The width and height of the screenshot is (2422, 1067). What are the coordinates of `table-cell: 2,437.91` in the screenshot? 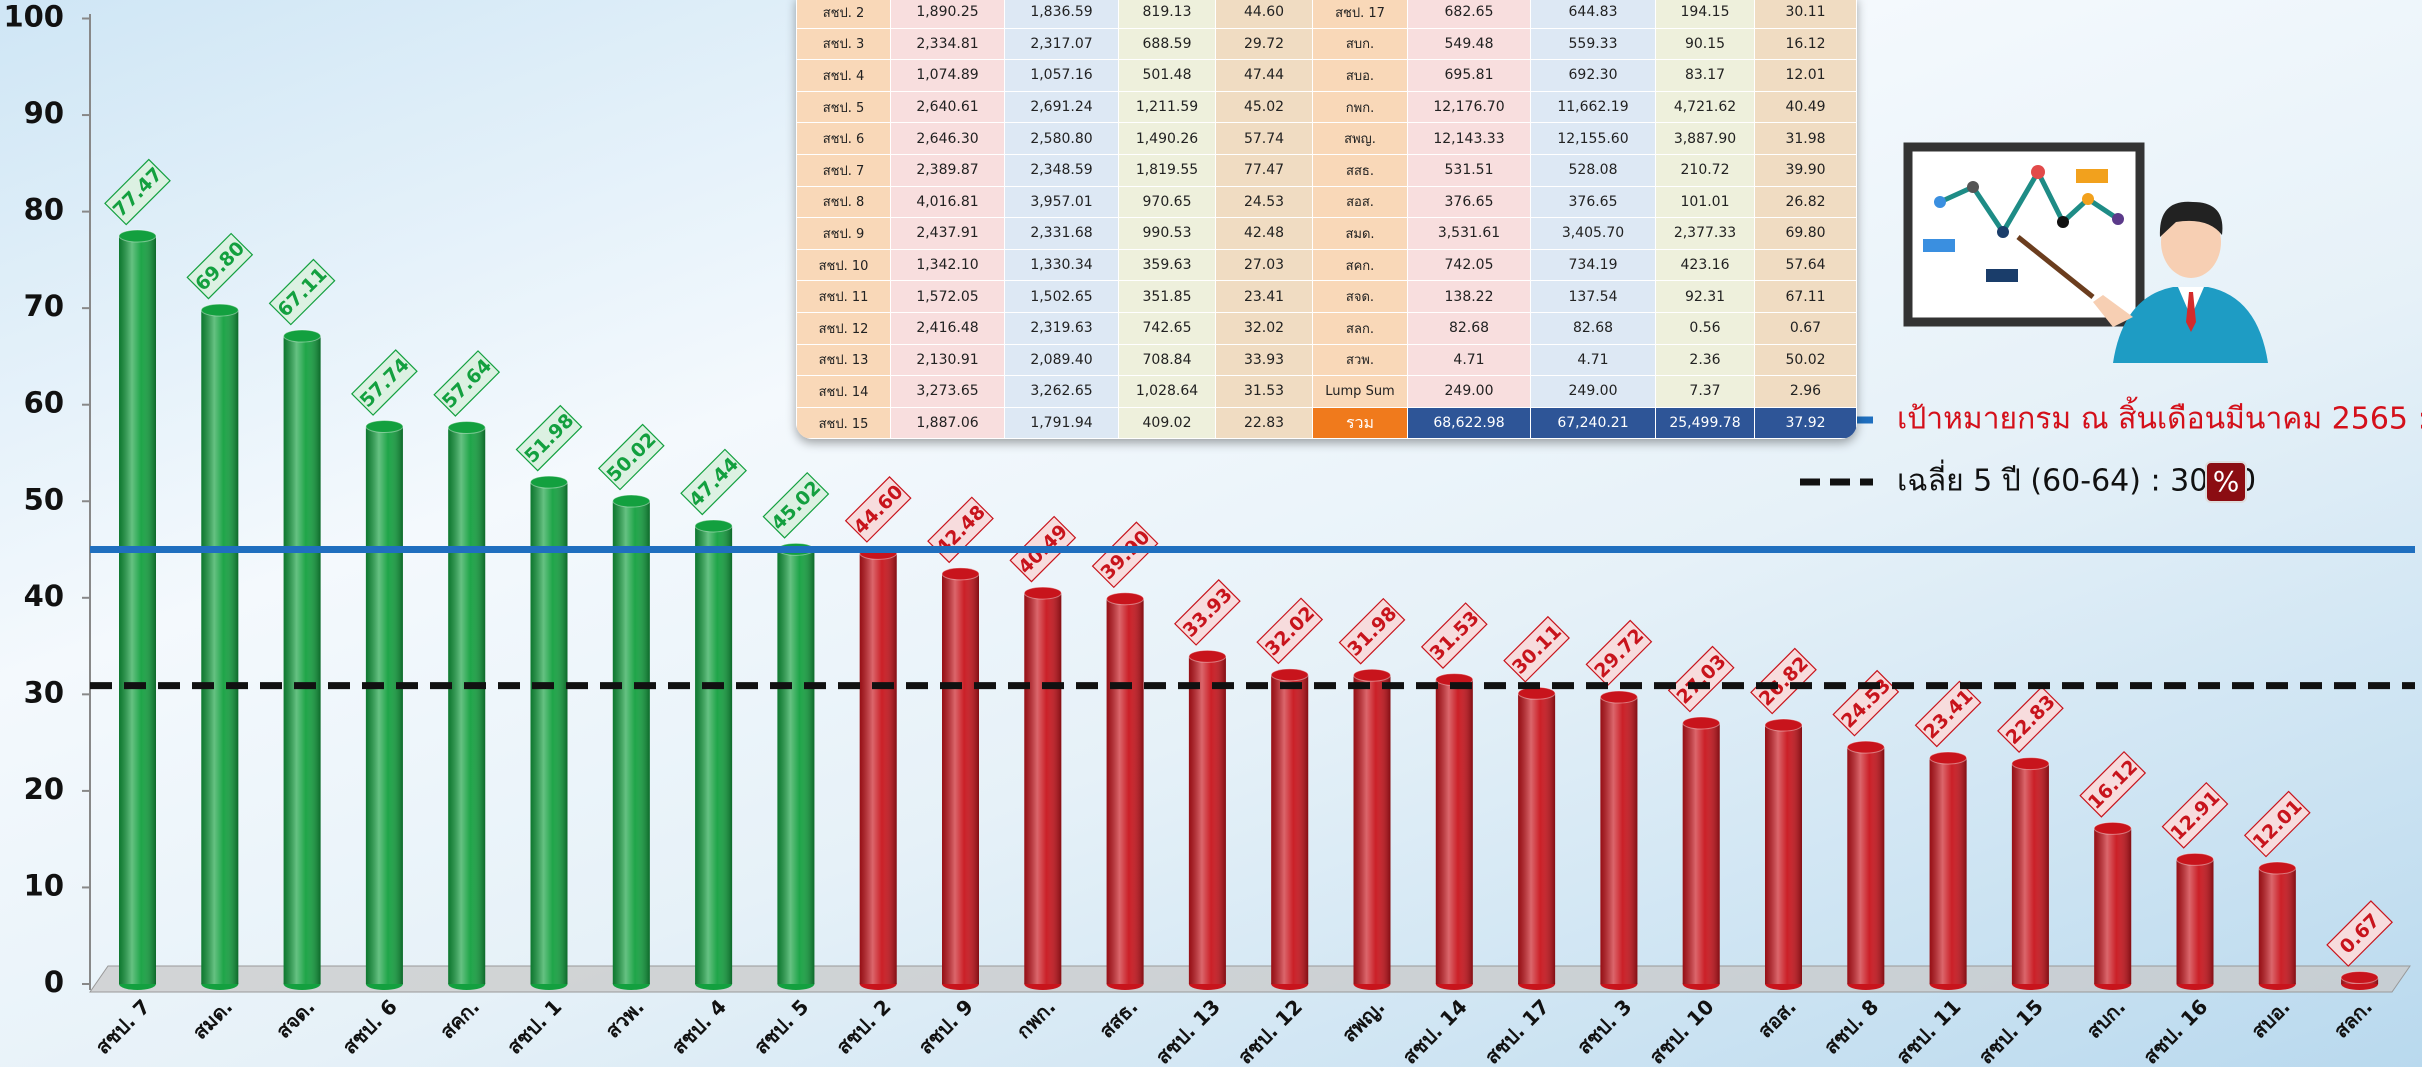 It's located at (947, 233).